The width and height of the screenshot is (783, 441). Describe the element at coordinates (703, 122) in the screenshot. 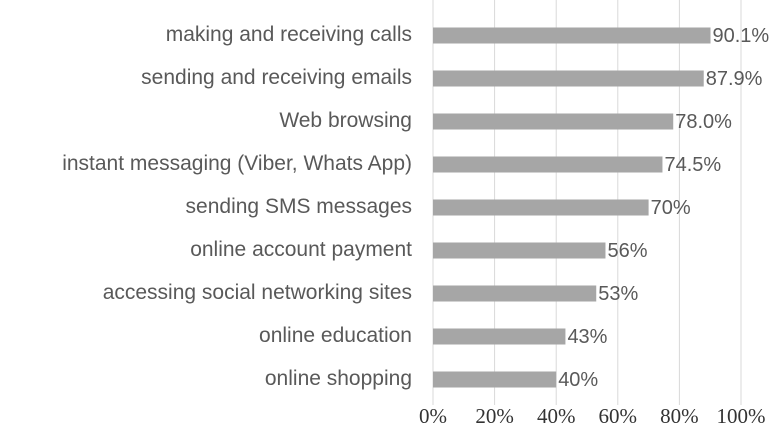

I see `value-label: 78.0%` at that location.